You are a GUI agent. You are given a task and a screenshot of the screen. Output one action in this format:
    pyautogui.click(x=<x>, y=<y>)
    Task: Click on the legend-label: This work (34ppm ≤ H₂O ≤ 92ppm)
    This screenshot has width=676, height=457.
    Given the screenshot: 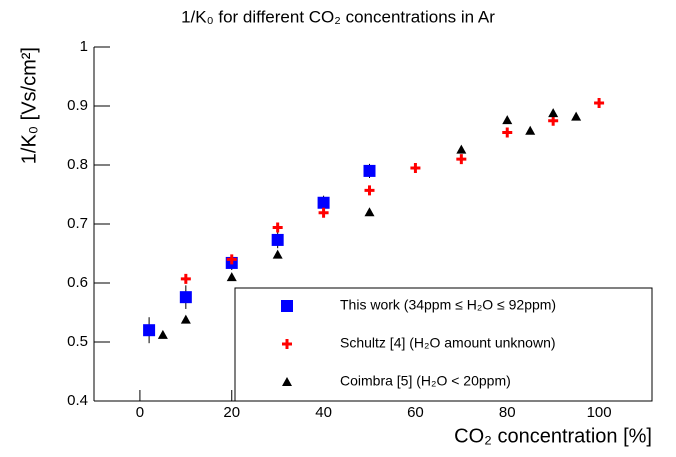 What is the action you would take?
    pyautogui.click(x=448, y=305)
    